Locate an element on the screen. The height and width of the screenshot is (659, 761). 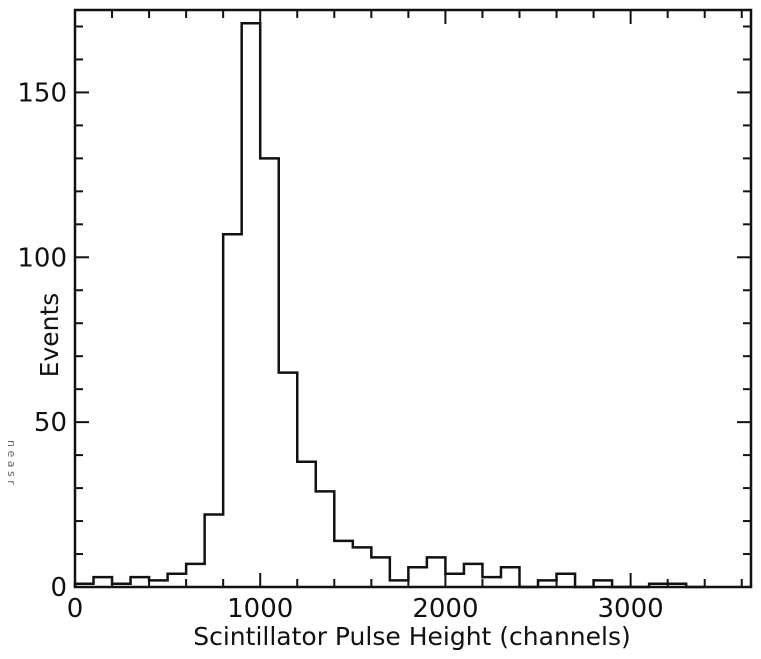
y-tick-label: 100 is located at coordinates (42, 258).